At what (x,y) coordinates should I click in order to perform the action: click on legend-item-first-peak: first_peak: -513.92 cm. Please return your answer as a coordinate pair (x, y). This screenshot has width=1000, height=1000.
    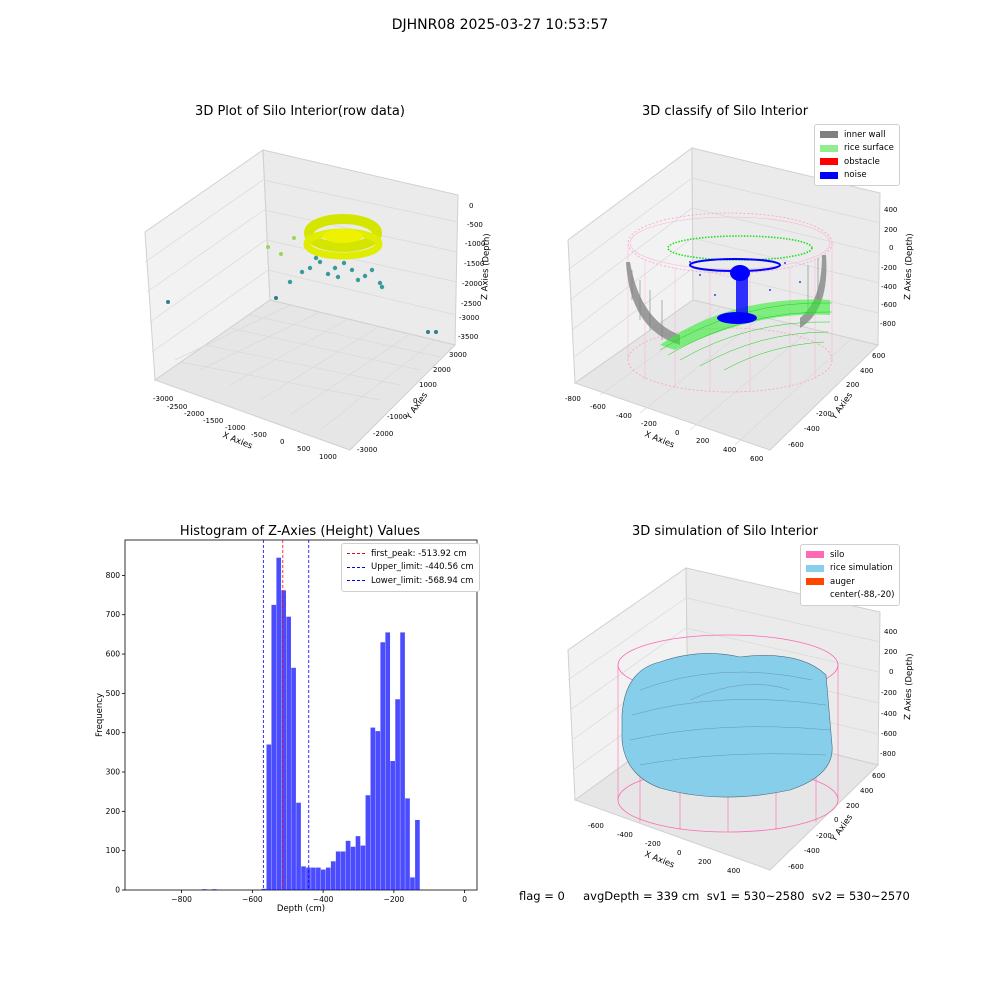
    Looking at the image, I should click on (410, 554).